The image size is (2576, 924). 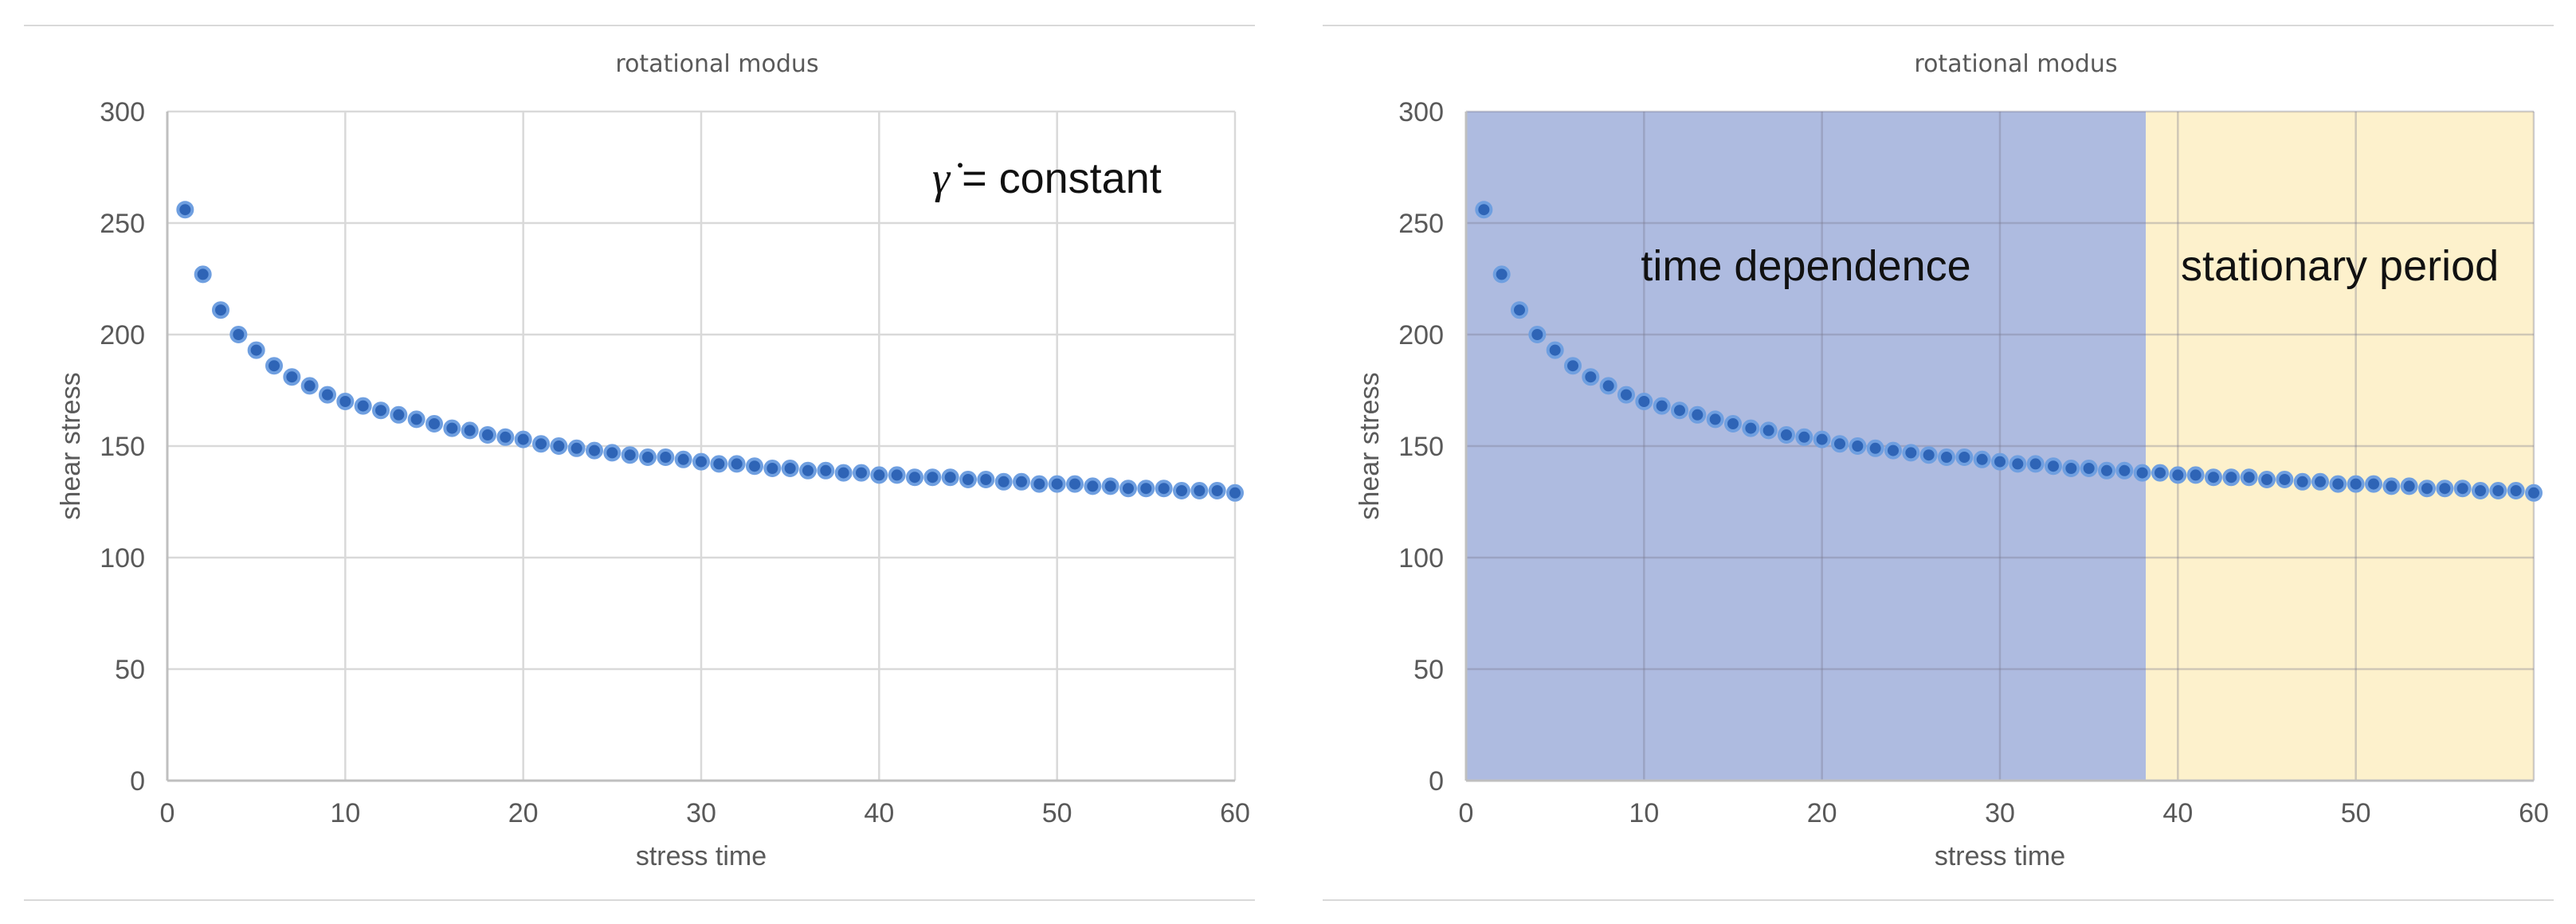 I want to click on annotation-text: = constant, so click(x=1056, y=178).